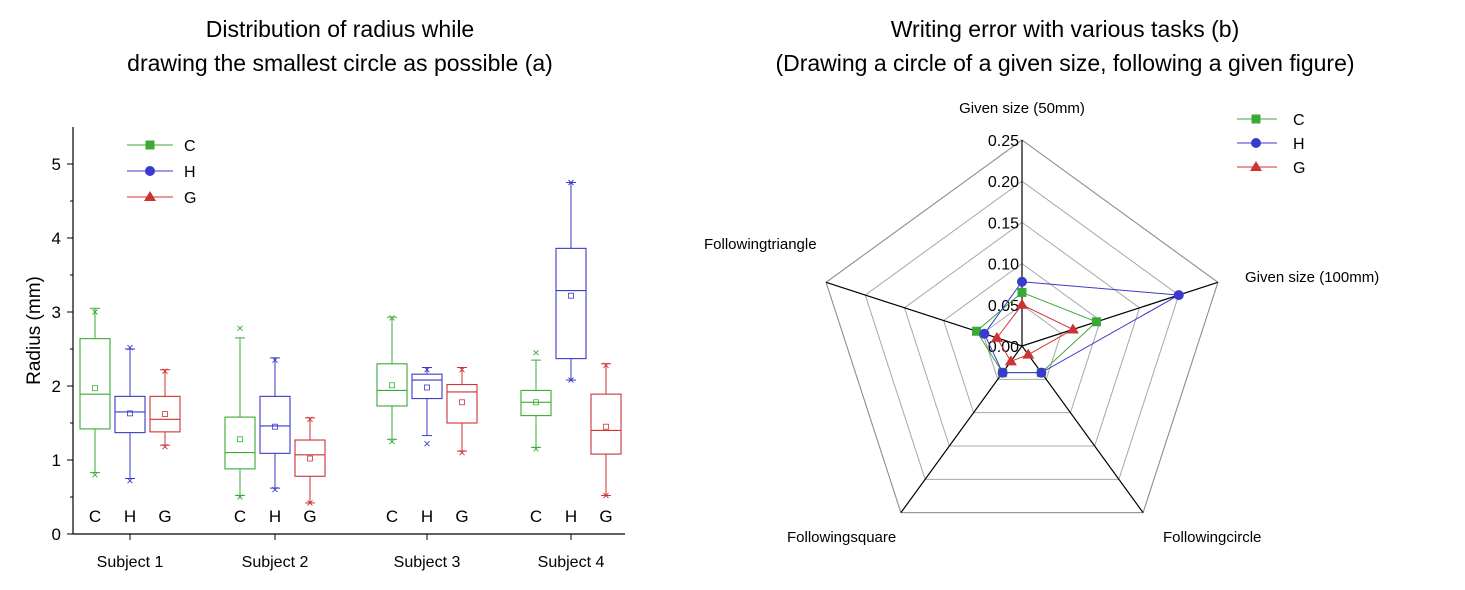  I want to click on group-label: Subject 1, so click(130, 562).